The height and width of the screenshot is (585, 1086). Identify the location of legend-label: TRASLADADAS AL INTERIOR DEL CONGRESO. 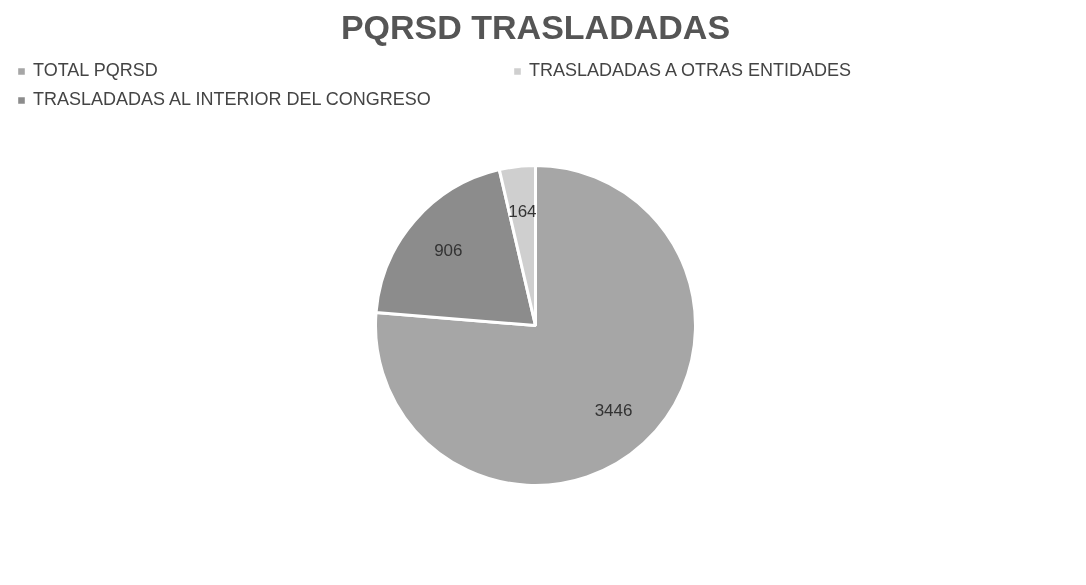
(232, 99).